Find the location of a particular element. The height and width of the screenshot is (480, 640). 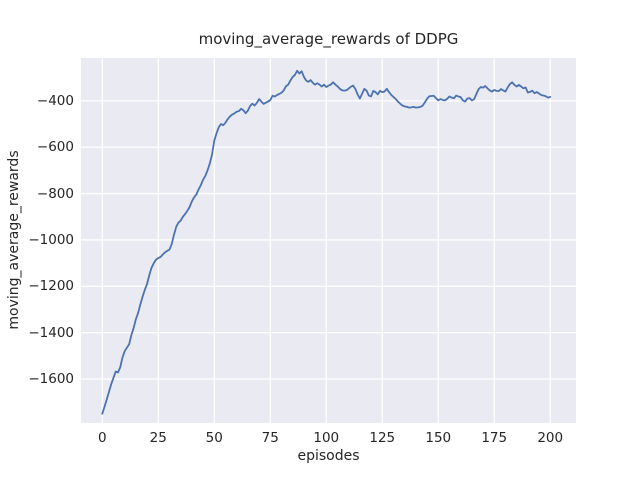

x-tick-label: 200 is located at coordinates (550, 438).